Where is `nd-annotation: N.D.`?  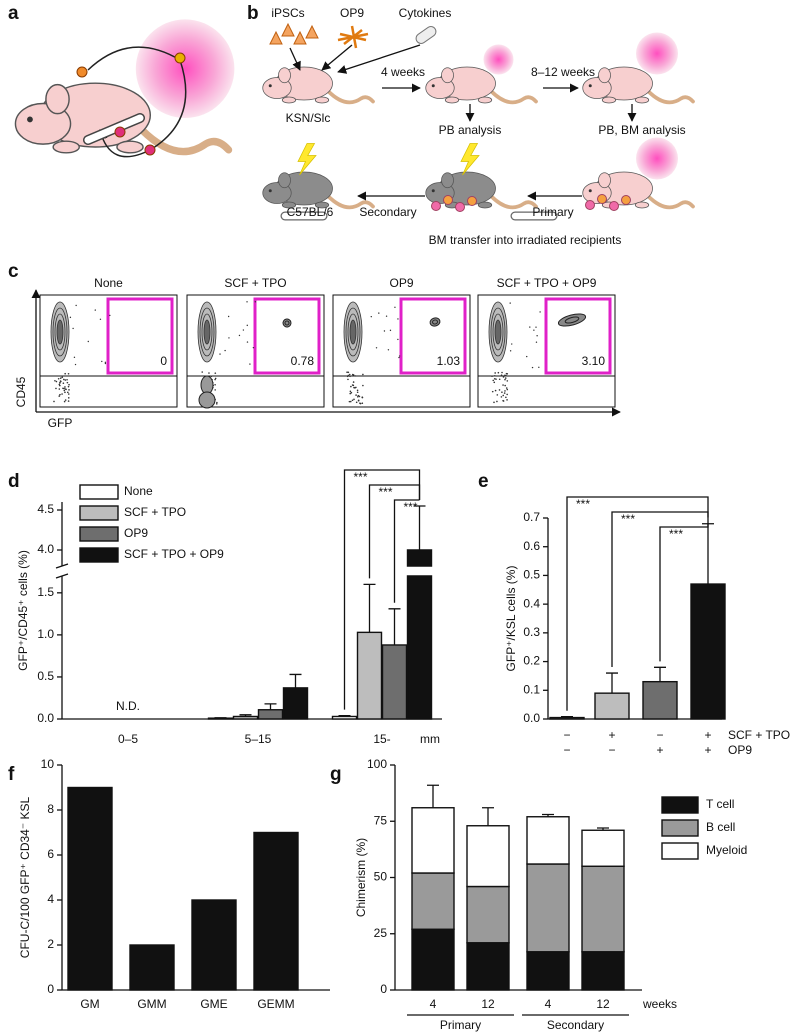 nd-annotation: N.D. is located at coordinates (128, 706).